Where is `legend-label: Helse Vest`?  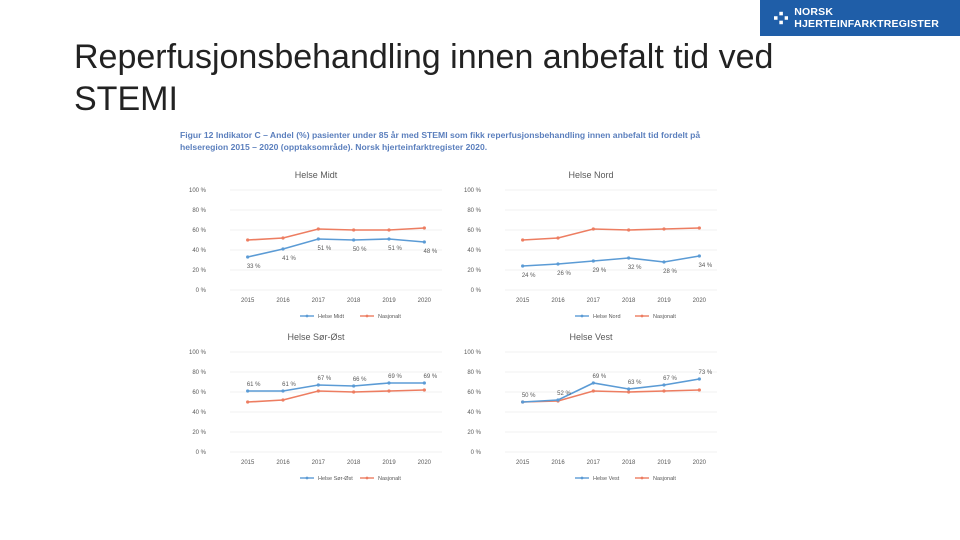
legend-label: Helse Vest is located at coordinates (606, 479).